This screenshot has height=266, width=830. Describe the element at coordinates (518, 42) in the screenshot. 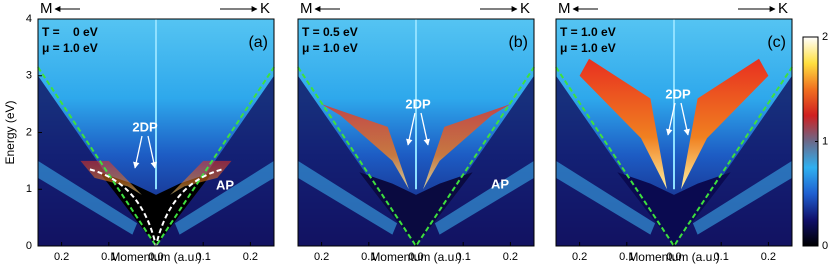

I see `panel-label: (b)` at that location.